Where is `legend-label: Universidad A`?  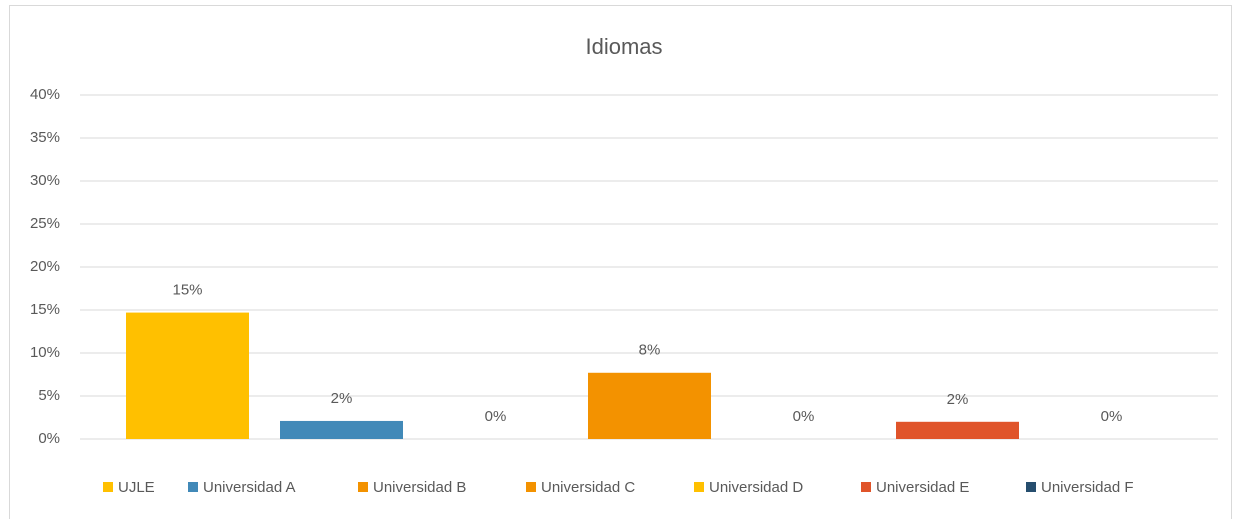
legend-label: Universidad A is located at coordinates (249, 487).